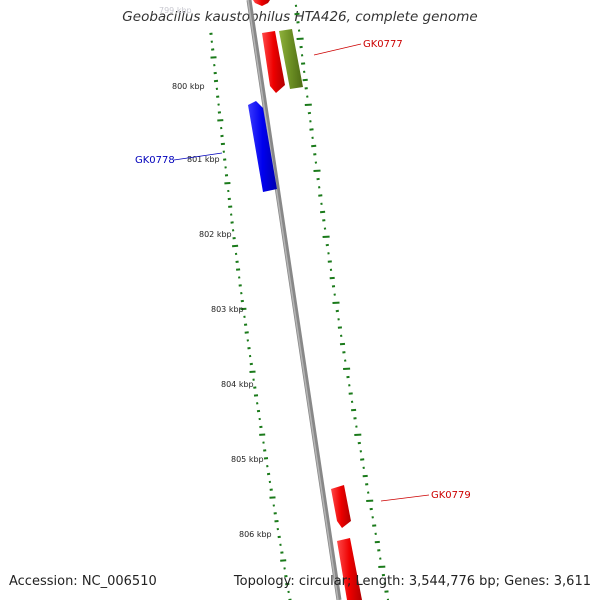 Image resolution: width=600 pixels, height=600 pixels. I want to click on tick-label-799: 799 kbp, so click(175, 10).